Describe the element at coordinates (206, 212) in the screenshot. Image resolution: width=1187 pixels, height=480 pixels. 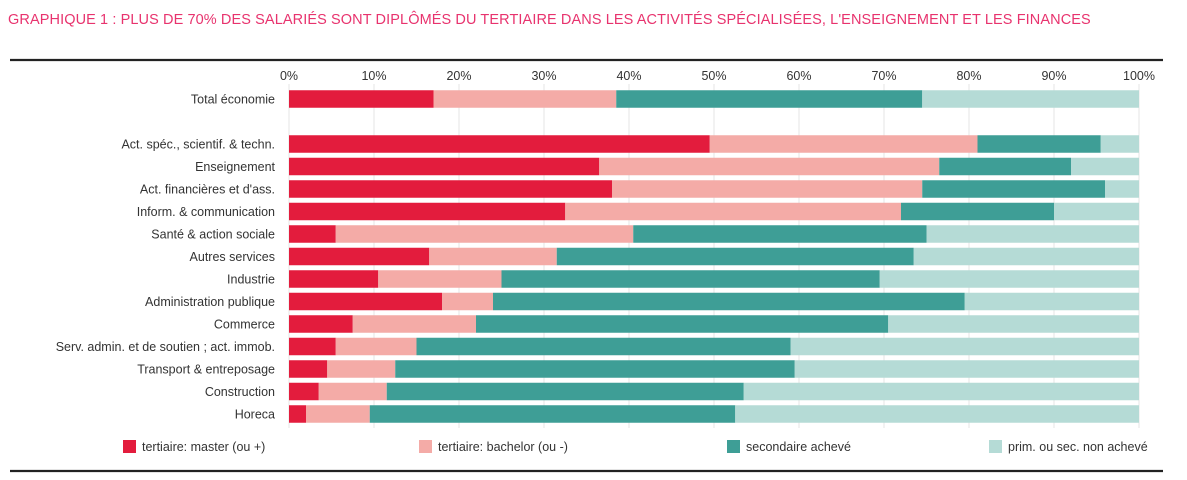
I see `category-label: Inform. & communication` at that location.